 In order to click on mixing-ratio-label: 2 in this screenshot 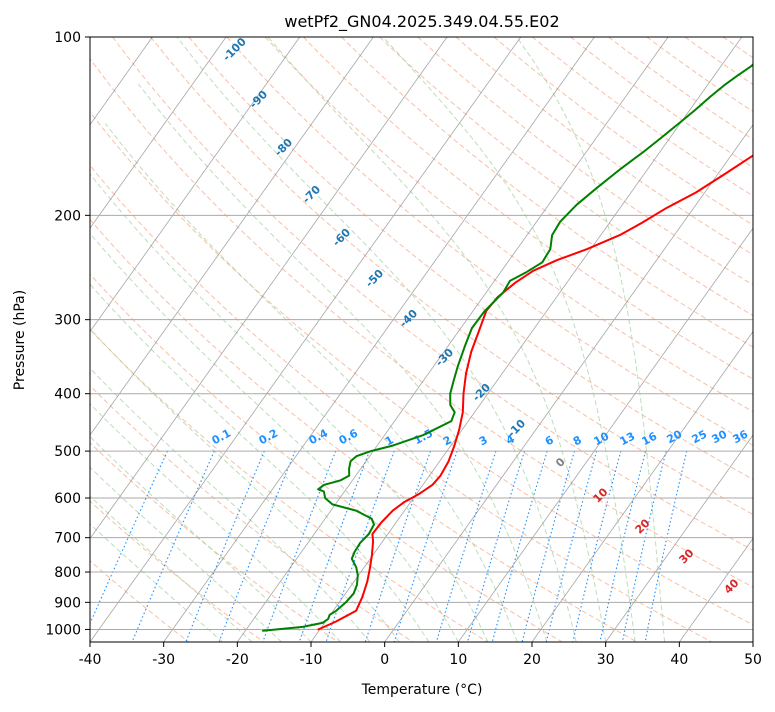, I will do `click(447, 440)`.